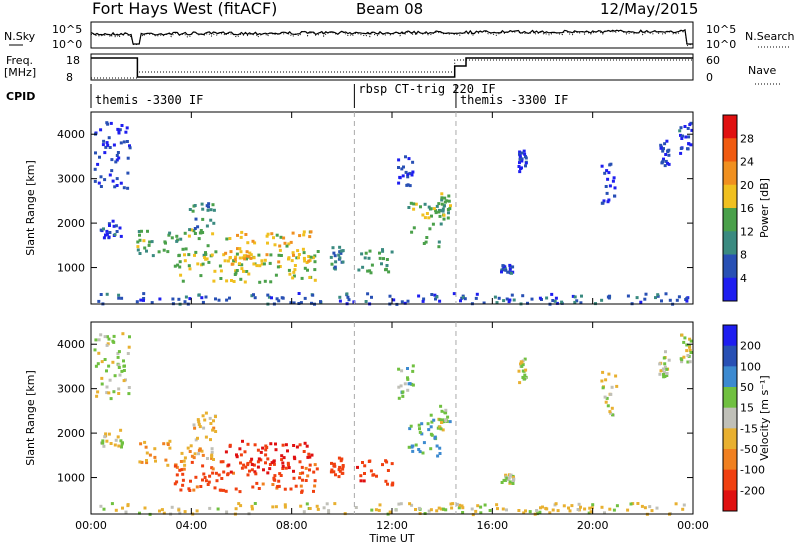  Describe the element at coordinates (709, 77) in the screenshot. I see `nave-tick-bottom: 0` at that location.